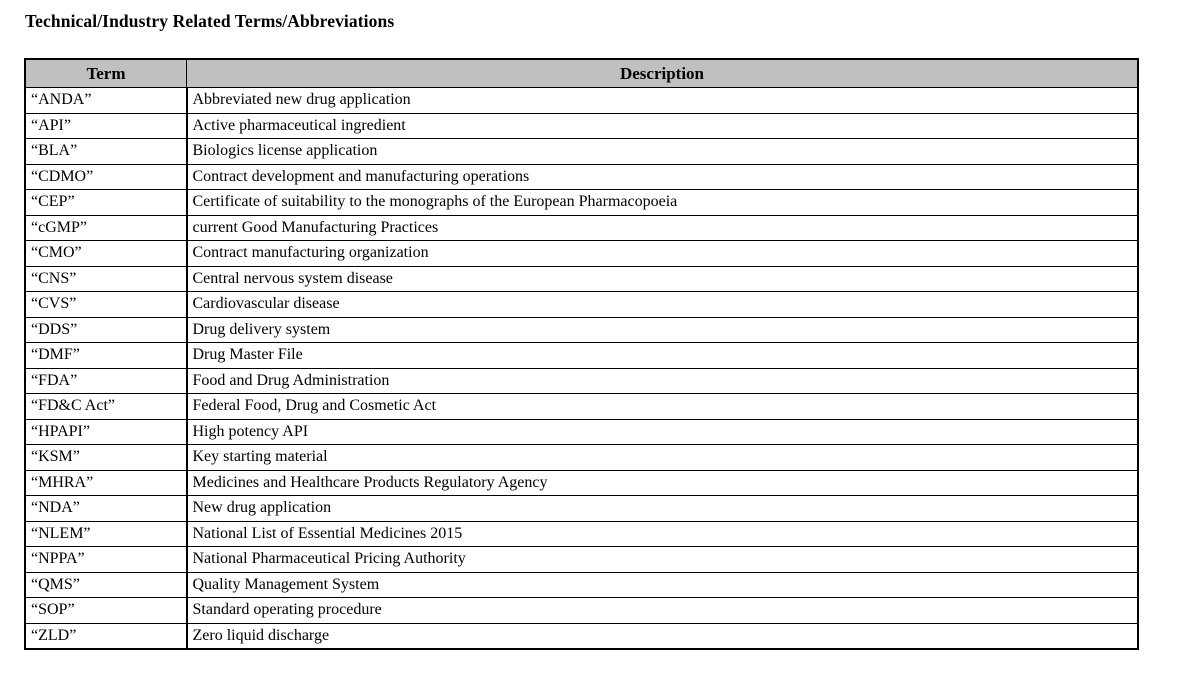 The width and height of the screenshot is (1200, 677). What do you see at coordinates (106, 329) in the screenshot?
I see `term-cell: “DDS”` at bounding box center [106, 329].